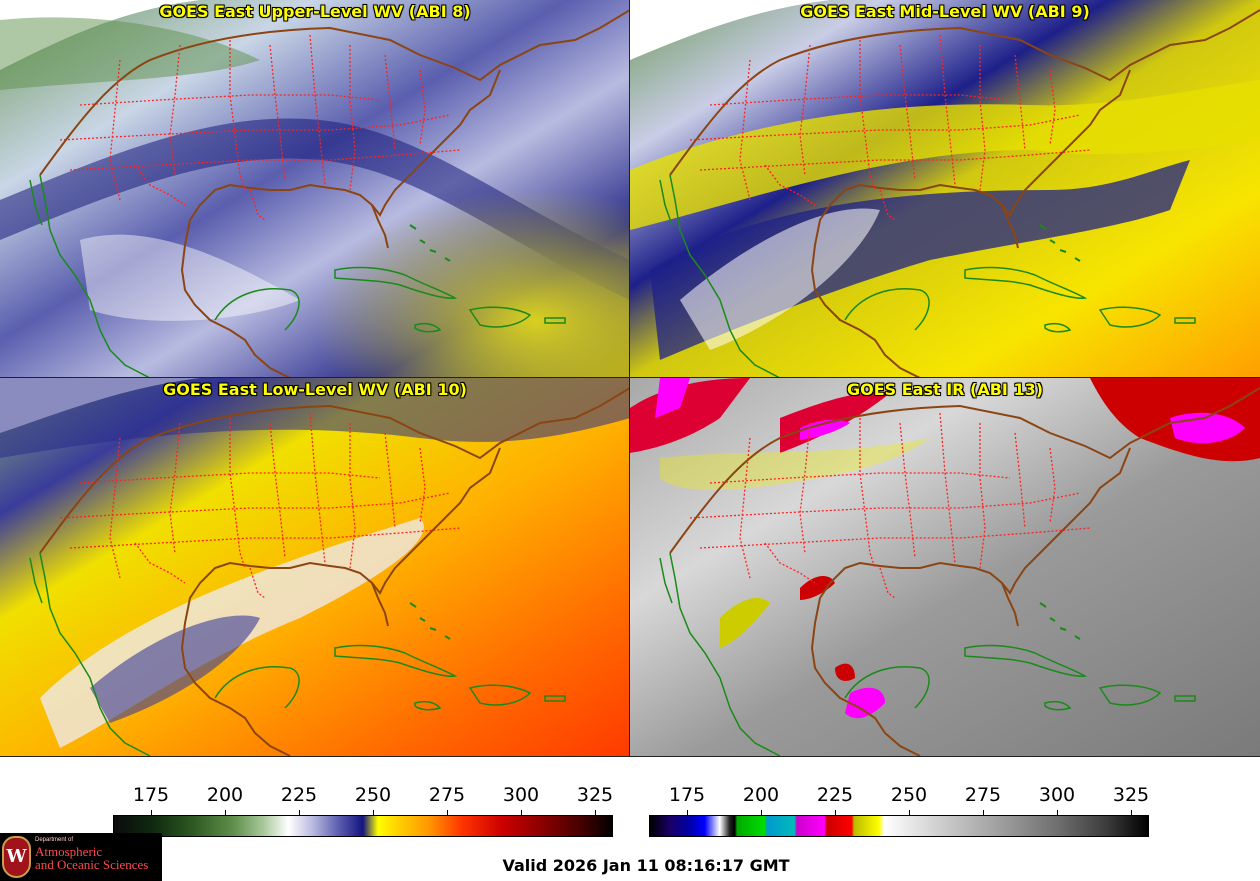 This screenshot has height=881, width=1260. Describe the element at coordinates (595, 795) in the screenshot. I see `wv-tick-label: 325` at that location.